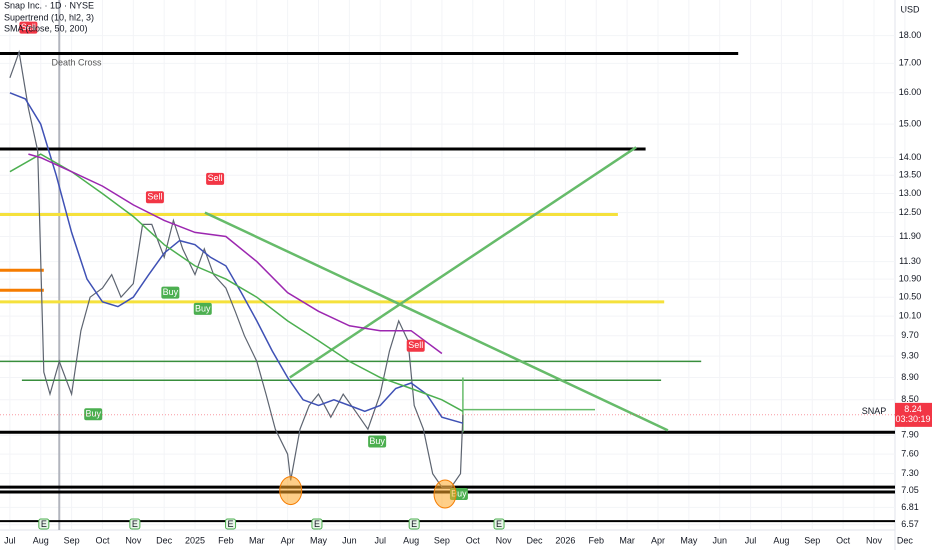 This screenshot has height=550, width=932. What do you see at coordinates (910, 123) in the screenshot?
I see `y-tick-label: 15.00` at bounding box center [910, 123].